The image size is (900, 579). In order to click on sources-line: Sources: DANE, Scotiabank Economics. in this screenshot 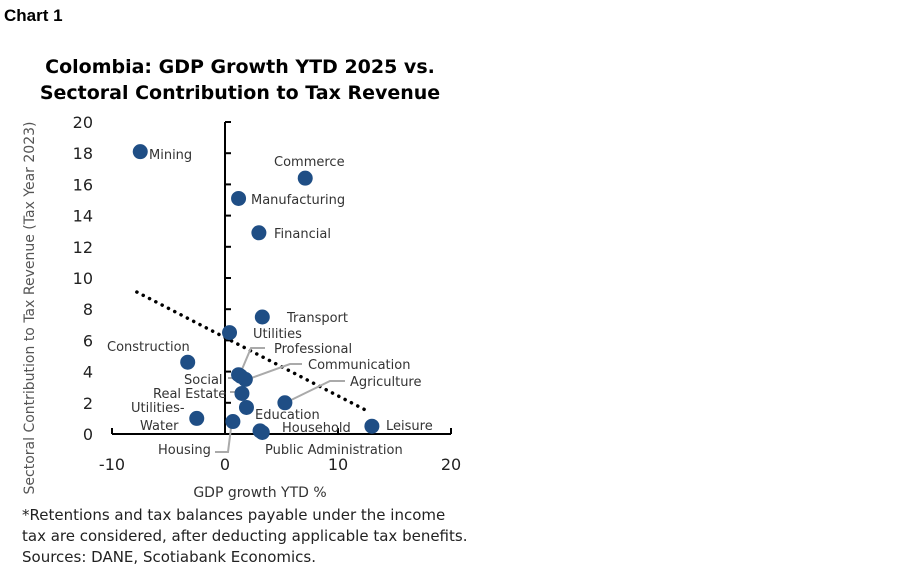, I will do `click(169, 557)`.